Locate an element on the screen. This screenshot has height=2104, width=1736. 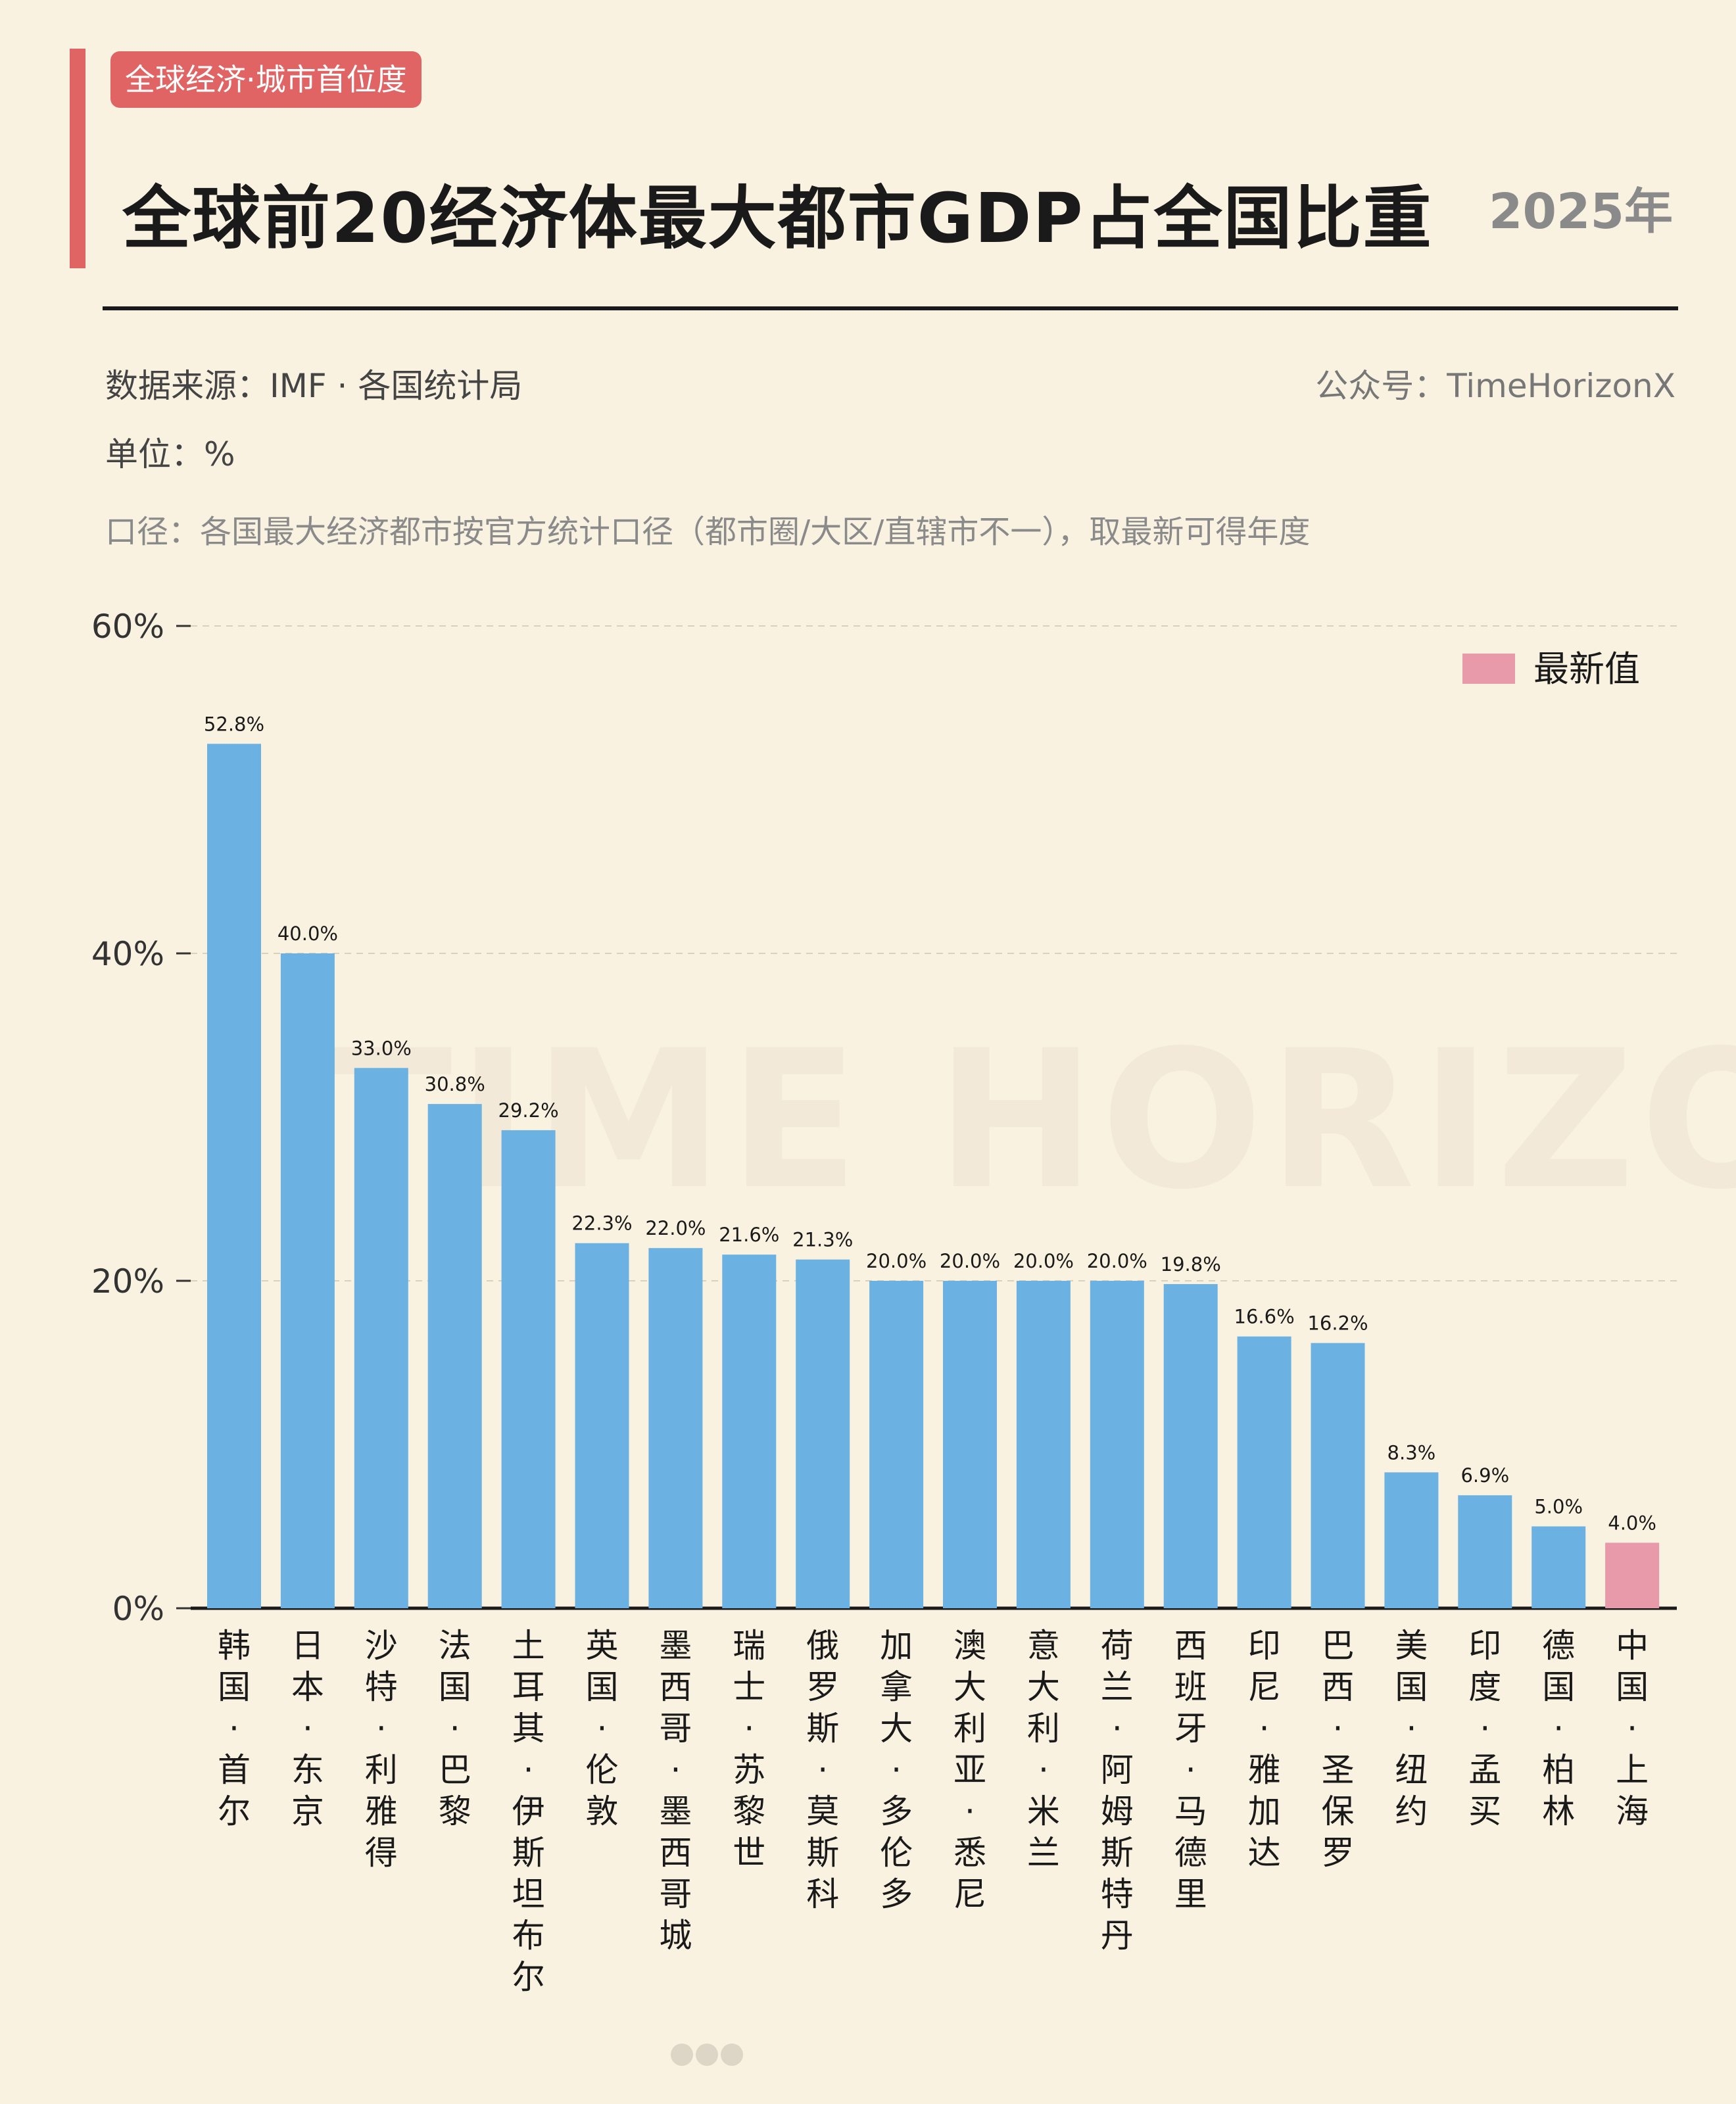
data-label: 21.3% is located at coordinates (823, 1240).